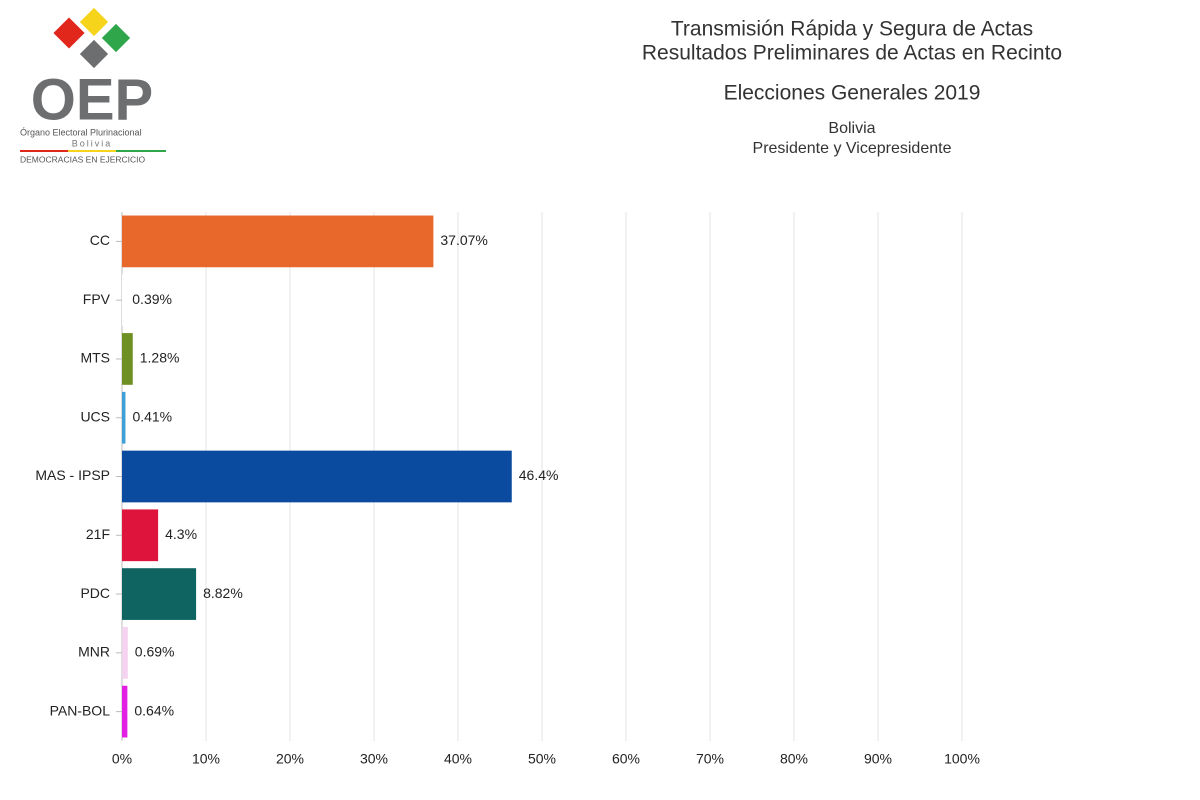  What do you see at coordinates (852, 93) in the screenshot?
I see `chart-election: Elecciones Generales 2019` at bounding box center [852, 93].